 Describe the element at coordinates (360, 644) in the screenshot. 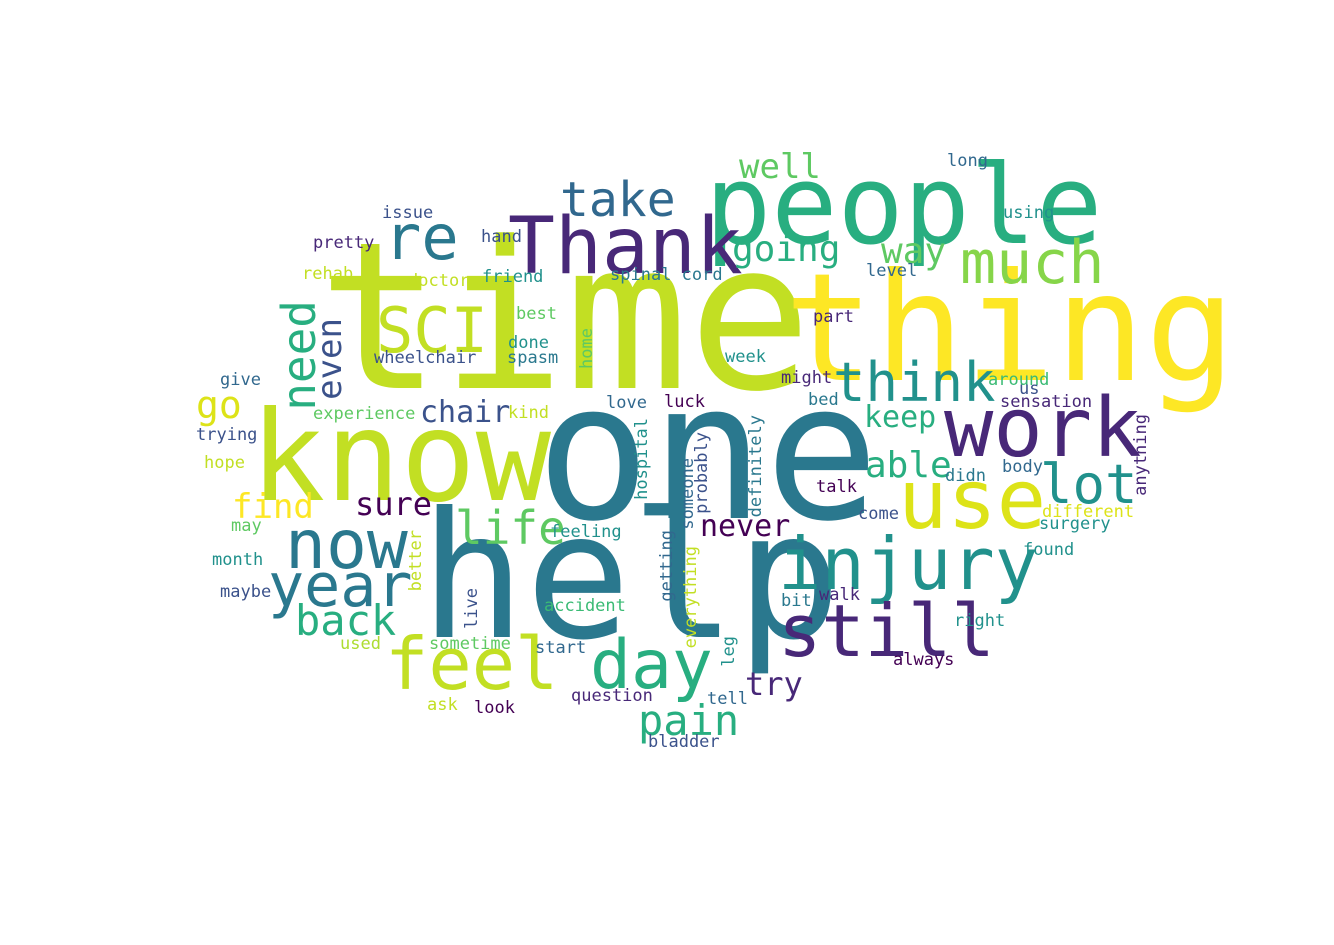

I see `word-used: used` at that location.